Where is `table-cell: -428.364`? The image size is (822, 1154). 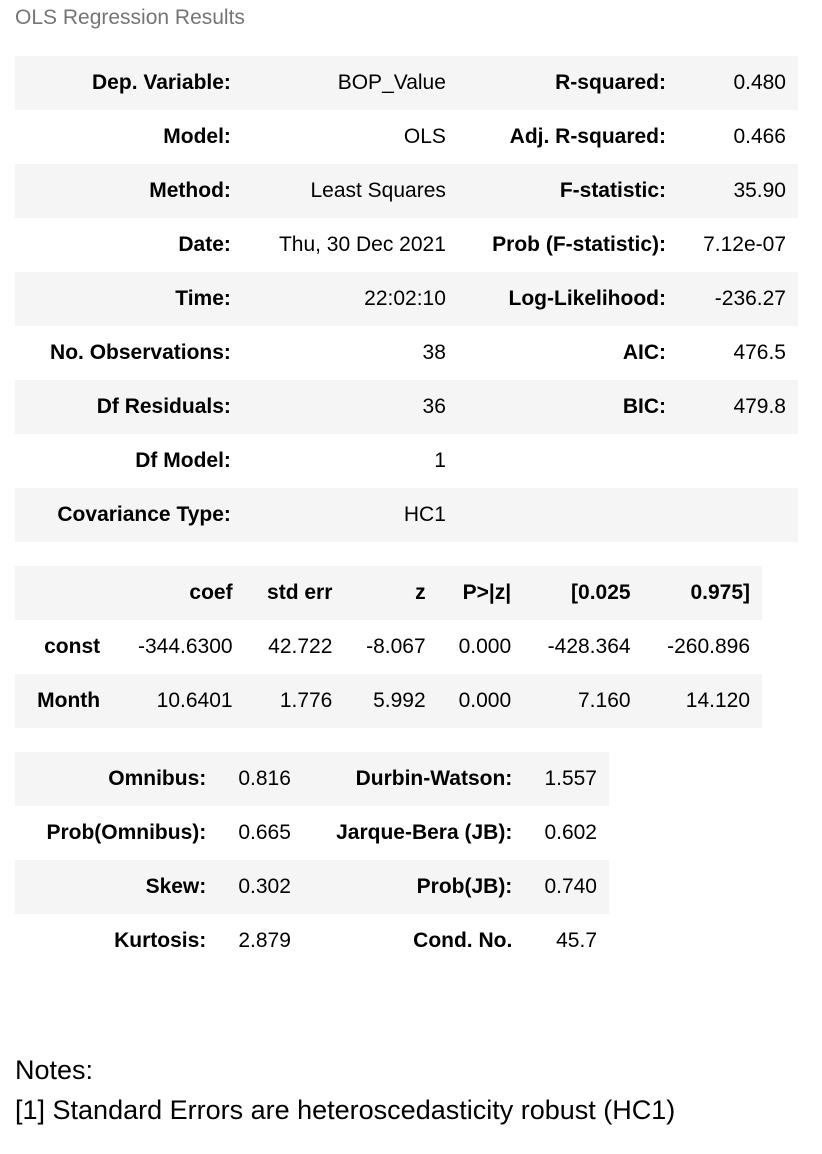
table-cell: -428.364 is located at coordinates (589, 646).